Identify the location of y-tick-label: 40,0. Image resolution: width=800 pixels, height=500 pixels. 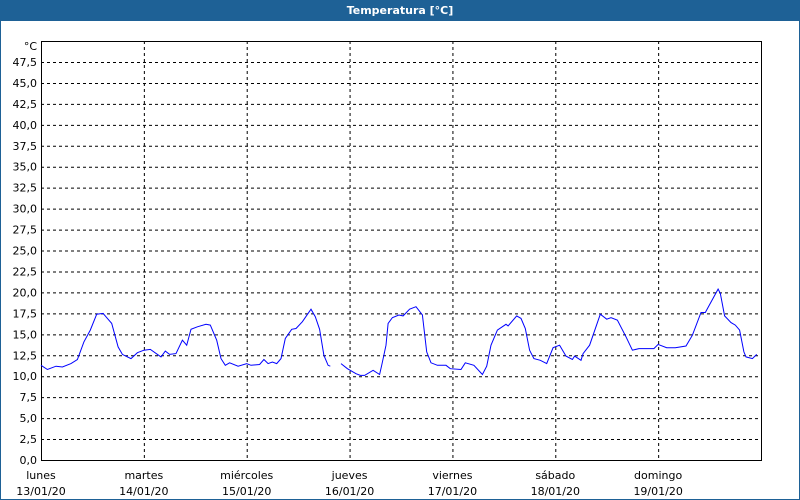
(25, 125).